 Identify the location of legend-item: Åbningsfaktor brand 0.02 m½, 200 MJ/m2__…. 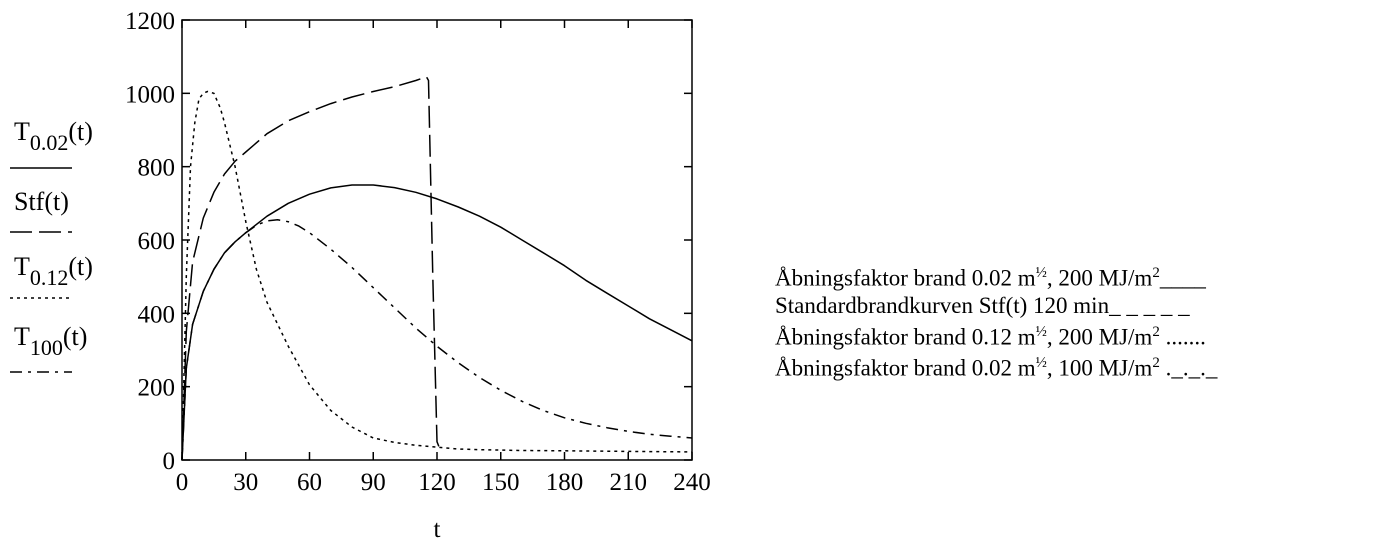
(990, 278).